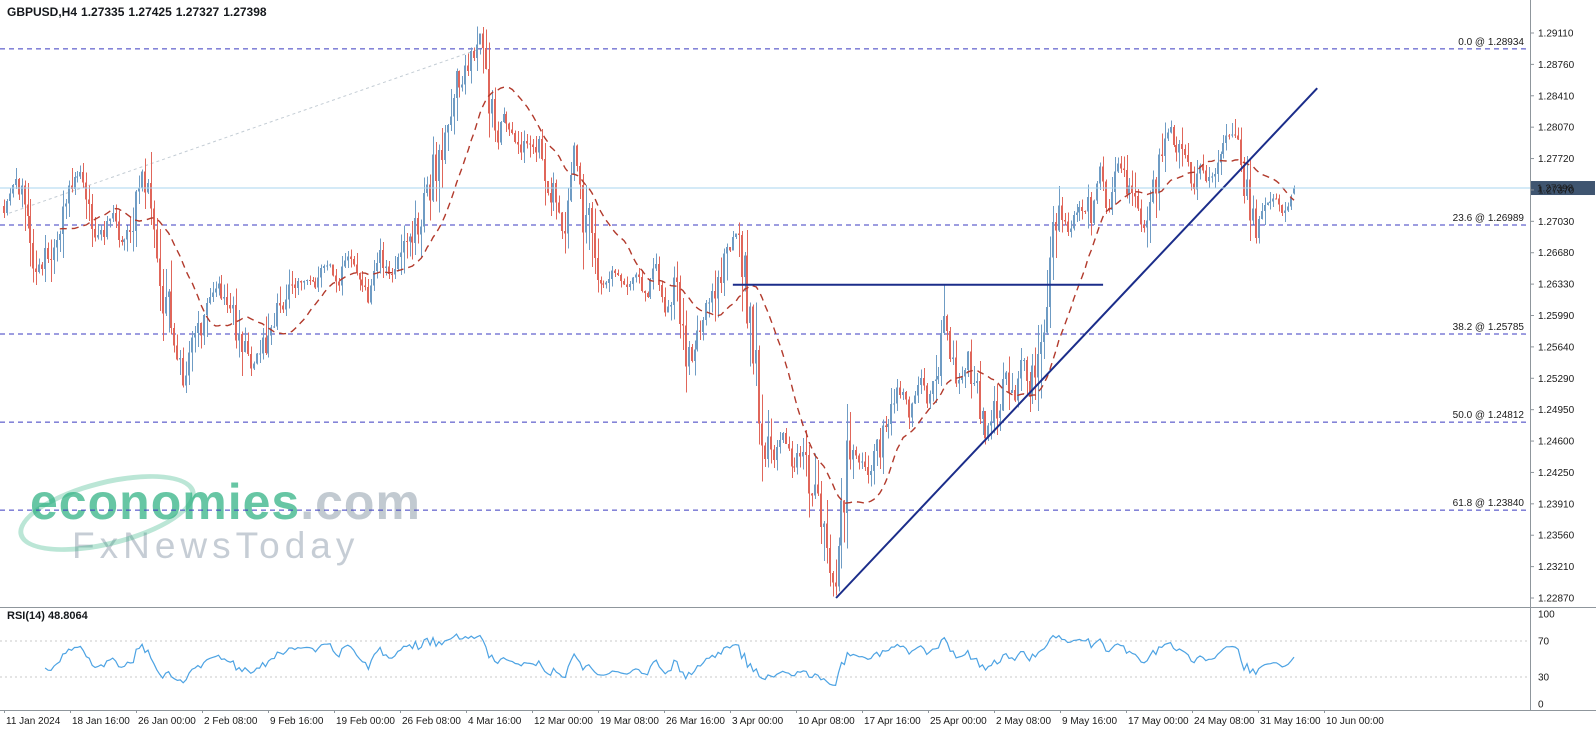  Describe the element at coordinates (431, 721) in the screenshot. I see `time-axis-label: 26 Feb 08:00` at that location.